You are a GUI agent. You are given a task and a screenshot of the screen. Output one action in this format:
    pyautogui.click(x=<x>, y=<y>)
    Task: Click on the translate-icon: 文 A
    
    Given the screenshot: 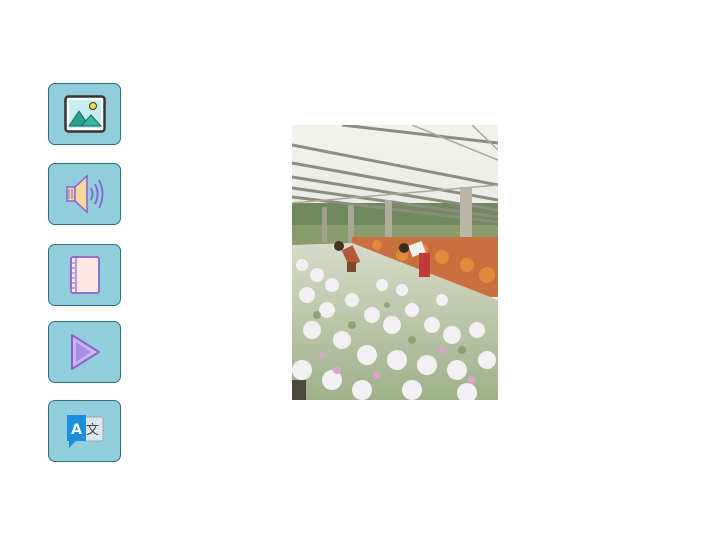 What is the action you would take?
    pyautogui.click(x=84, y=431)
    